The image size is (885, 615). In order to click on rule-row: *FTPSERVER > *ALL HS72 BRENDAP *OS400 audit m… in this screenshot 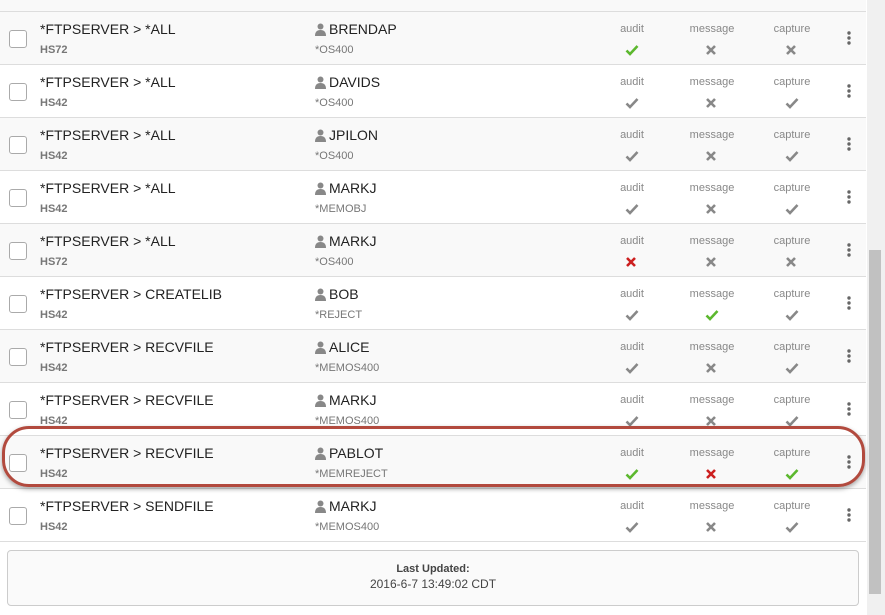, I will do `click(433, 38)`.